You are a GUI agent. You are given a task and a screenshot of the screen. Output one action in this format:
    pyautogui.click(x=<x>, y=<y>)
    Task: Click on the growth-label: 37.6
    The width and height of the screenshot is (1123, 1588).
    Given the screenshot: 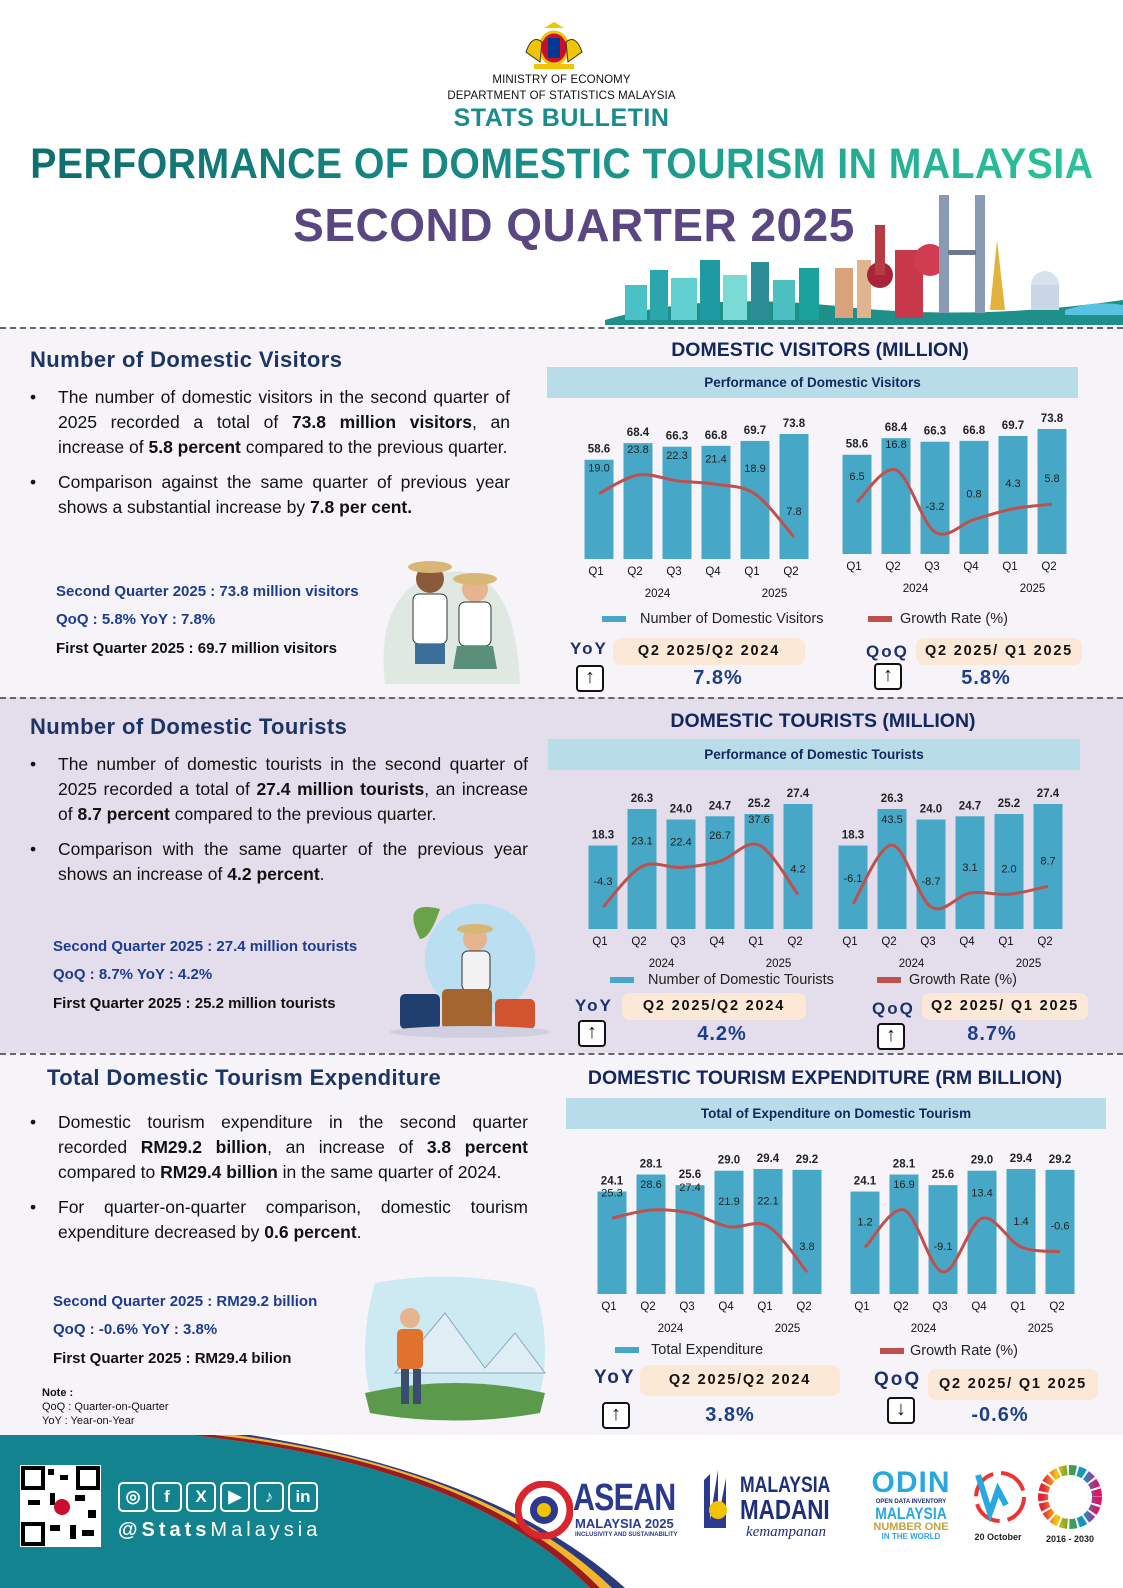 What is the action you would take?
    pyautogui.click(x=758, y=820)
    